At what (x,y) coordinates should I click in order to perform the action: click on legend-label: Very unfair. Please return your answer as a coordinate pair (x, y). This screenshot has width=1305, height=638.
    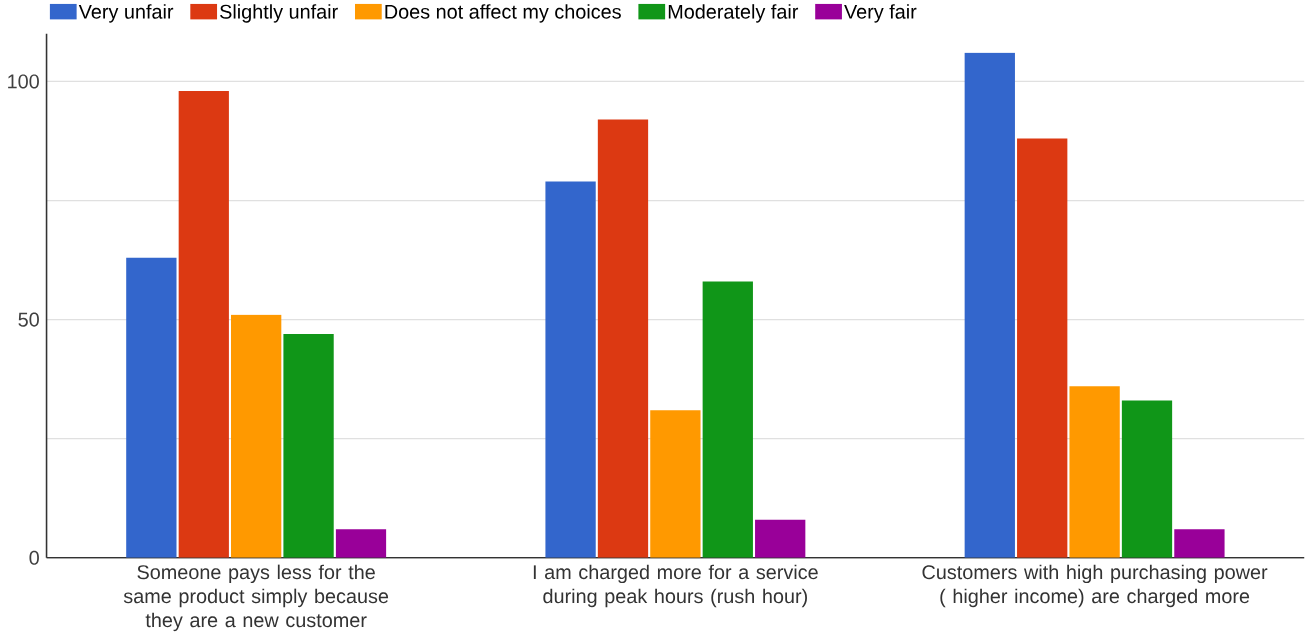
    Looking at the image, I should click on (126, 13).